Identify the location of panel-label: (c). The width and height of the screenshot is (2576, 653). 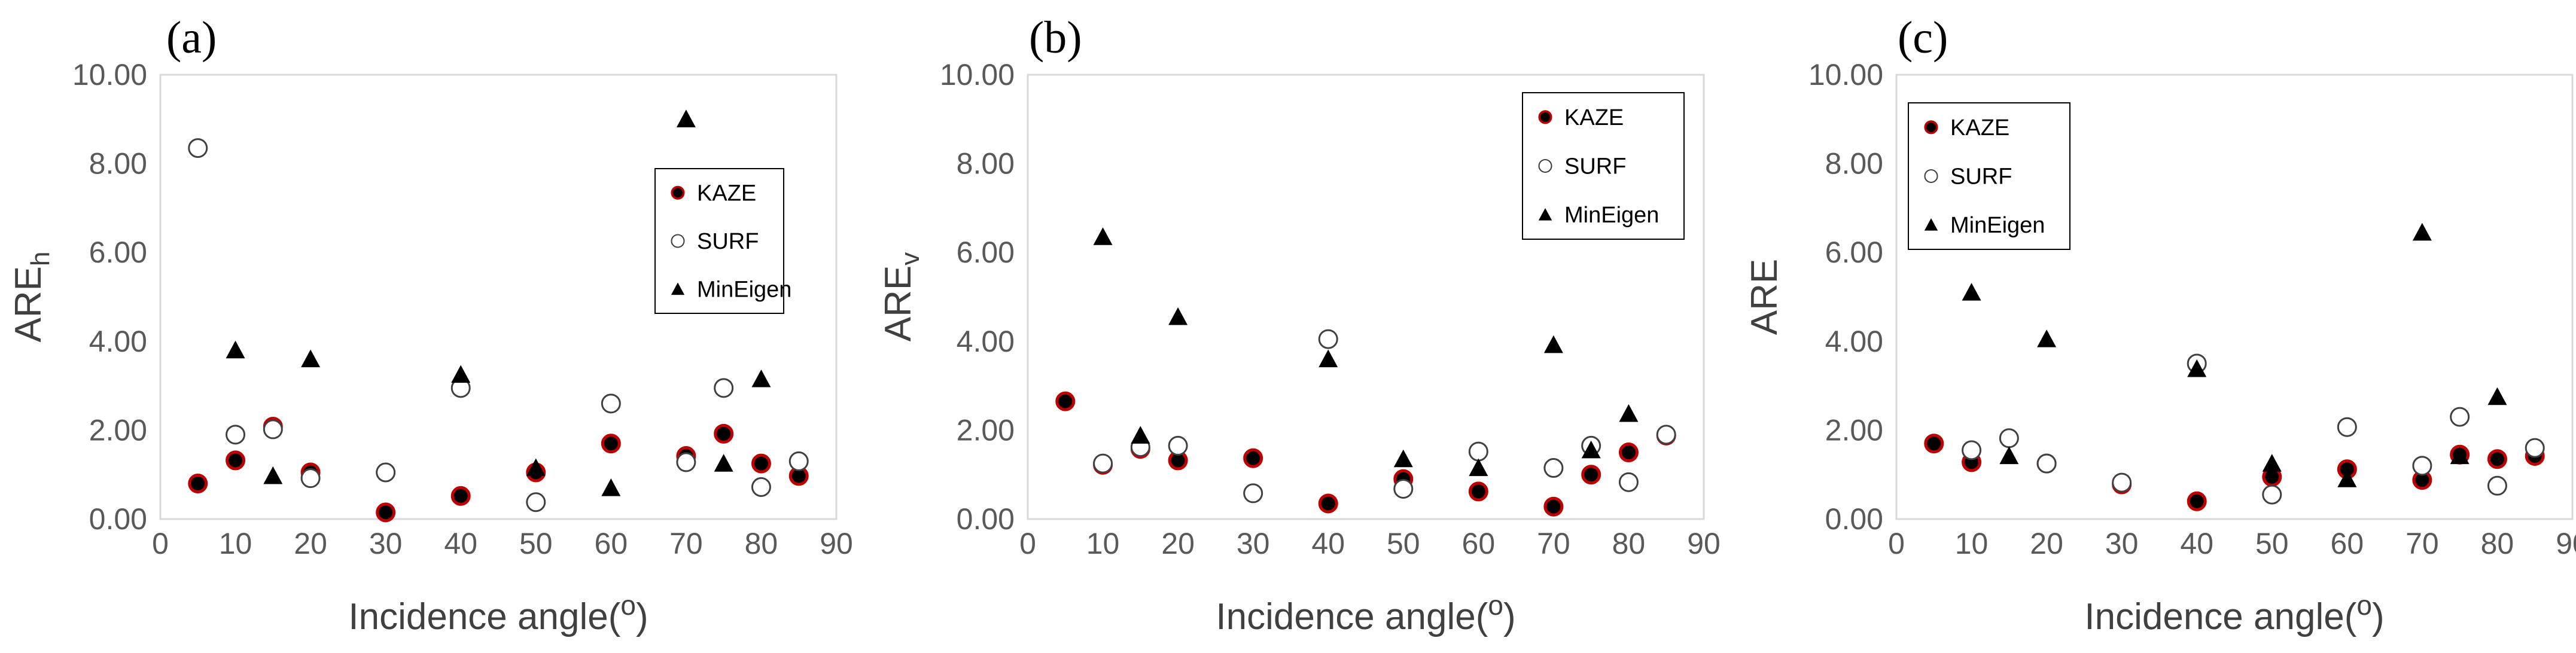
(1923, 38).